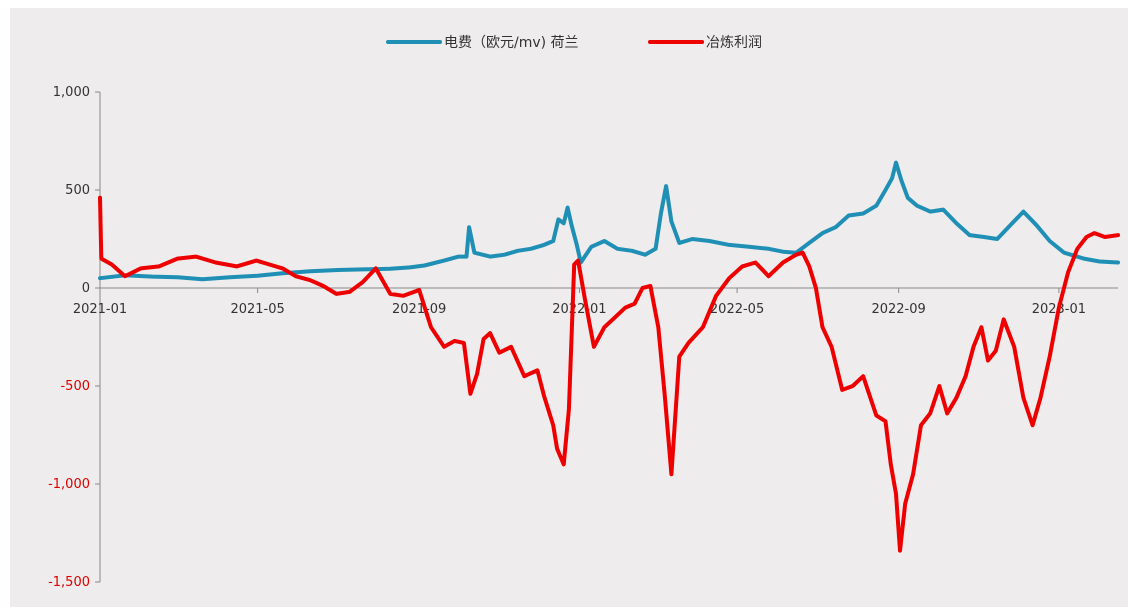 Image resolution: width=1128 pixels, height=607 pixels. Describe the element at coordinates (898, 309) in the screenshot. I see `x-tick-label: 2022-09` at that location.